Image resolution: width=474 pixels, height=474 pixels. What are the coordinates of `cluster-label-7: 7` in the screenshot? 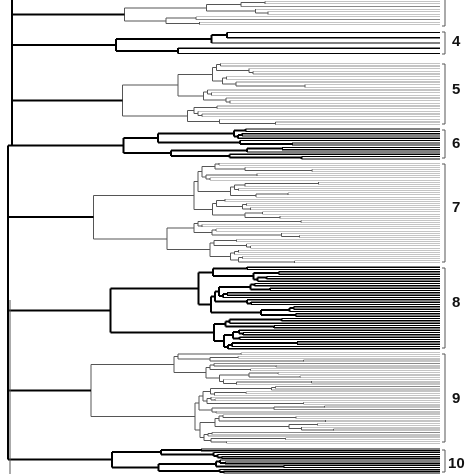 It's located at (456, 207).